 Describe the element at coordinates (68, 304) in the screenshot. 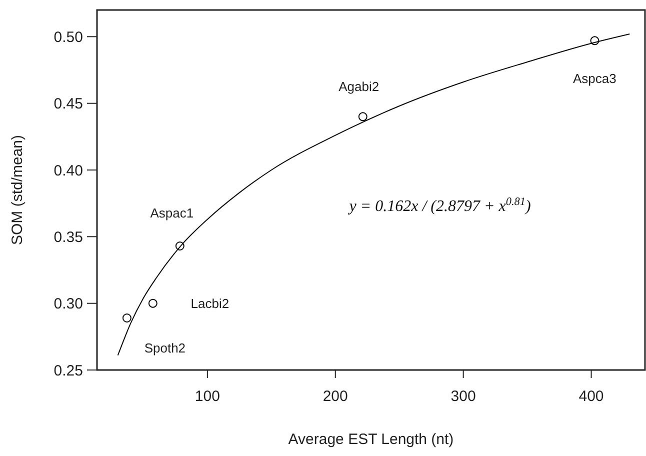

I see `y-tick-label: 0.30` at that location.